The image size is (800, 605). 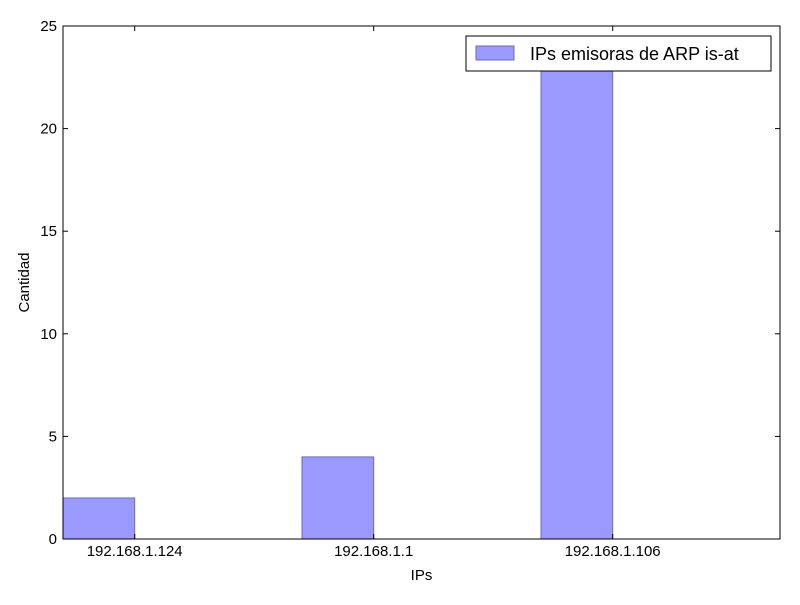 I want to click on legend: IPs emisoras de ARP is-at, so click(x=618, y=53).